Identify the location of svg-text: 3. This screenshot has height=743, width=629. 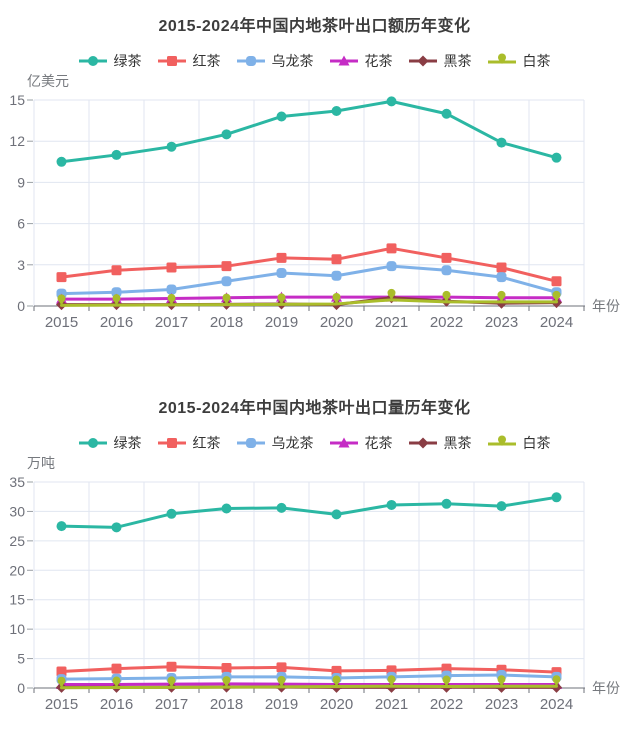
(21, 265).